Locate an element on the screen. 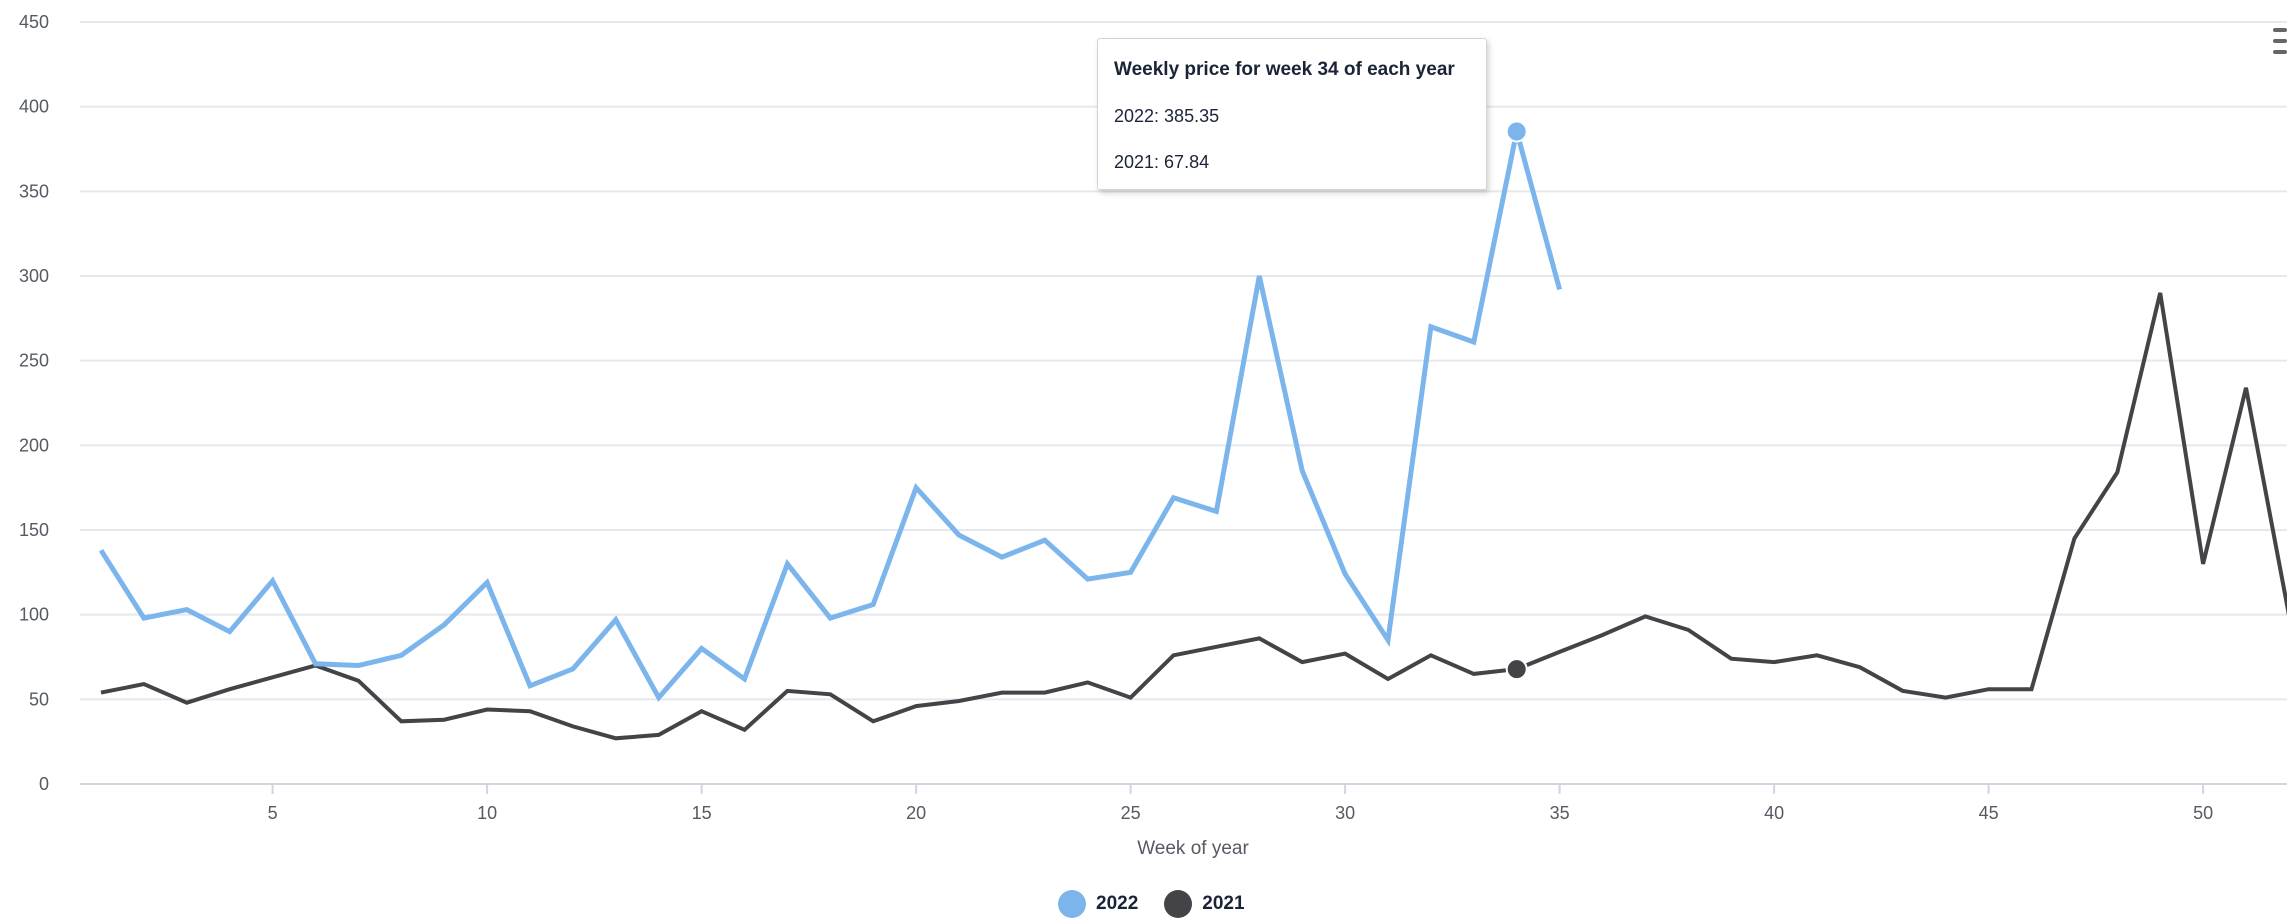 The height and width of the screenshot is (918, 2287). y-tick-label-200: 200 is located at coordinates (34, 445).